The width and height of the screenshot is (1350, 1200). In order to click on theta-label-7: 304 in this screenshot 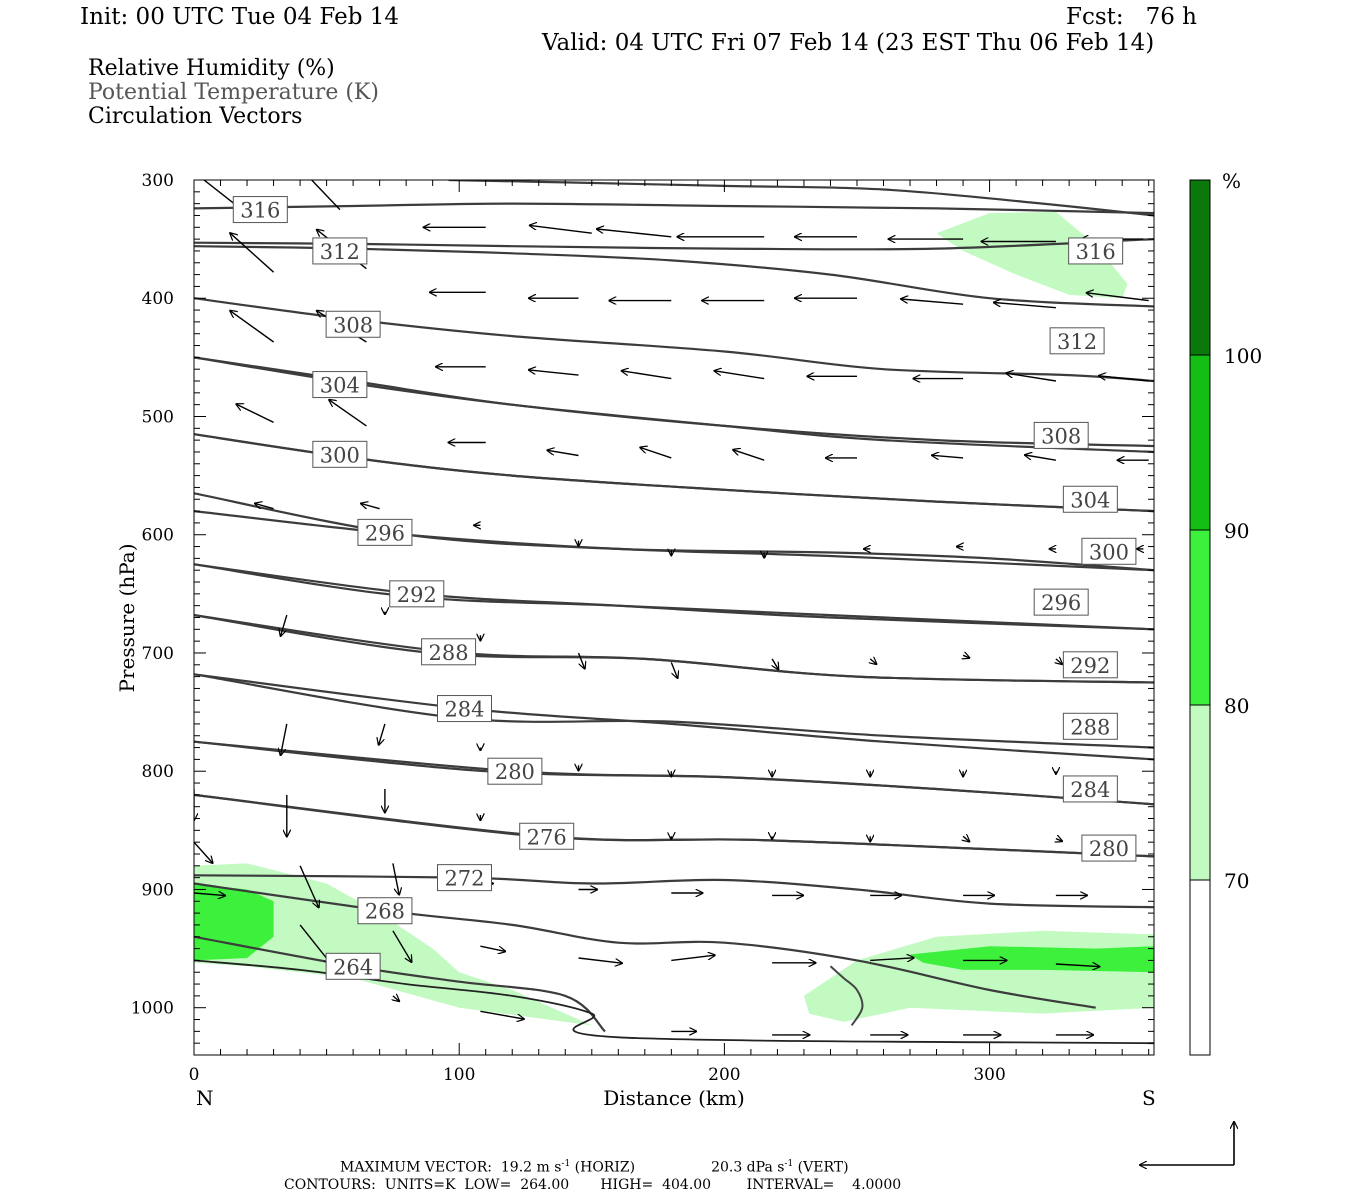, I will do `click(1090, 500)`.